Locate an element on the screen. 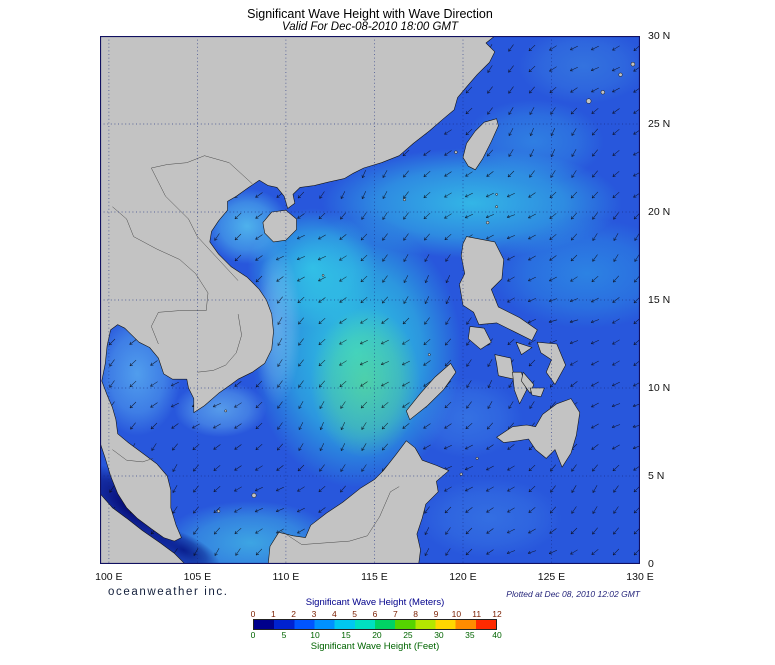  colorbar-meters-tick: 9 is located at coordinates (436, 614).